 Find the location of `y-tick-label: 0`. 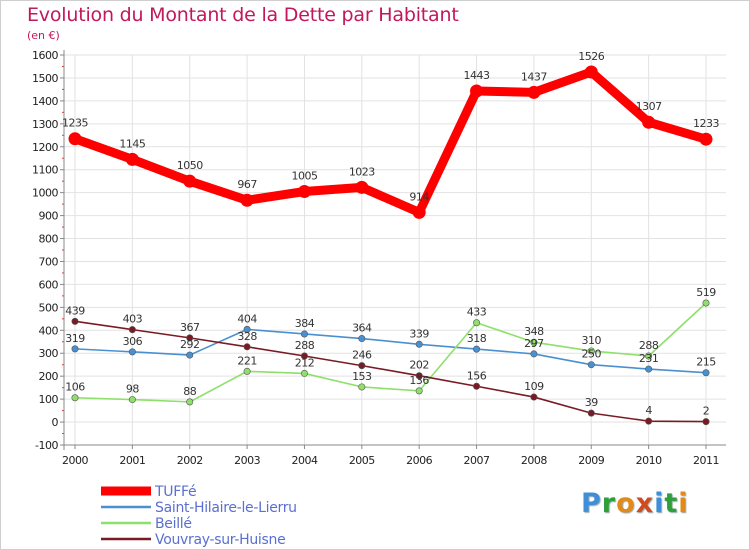

y-tick-label: 0 is located at coordinates (55, 422).